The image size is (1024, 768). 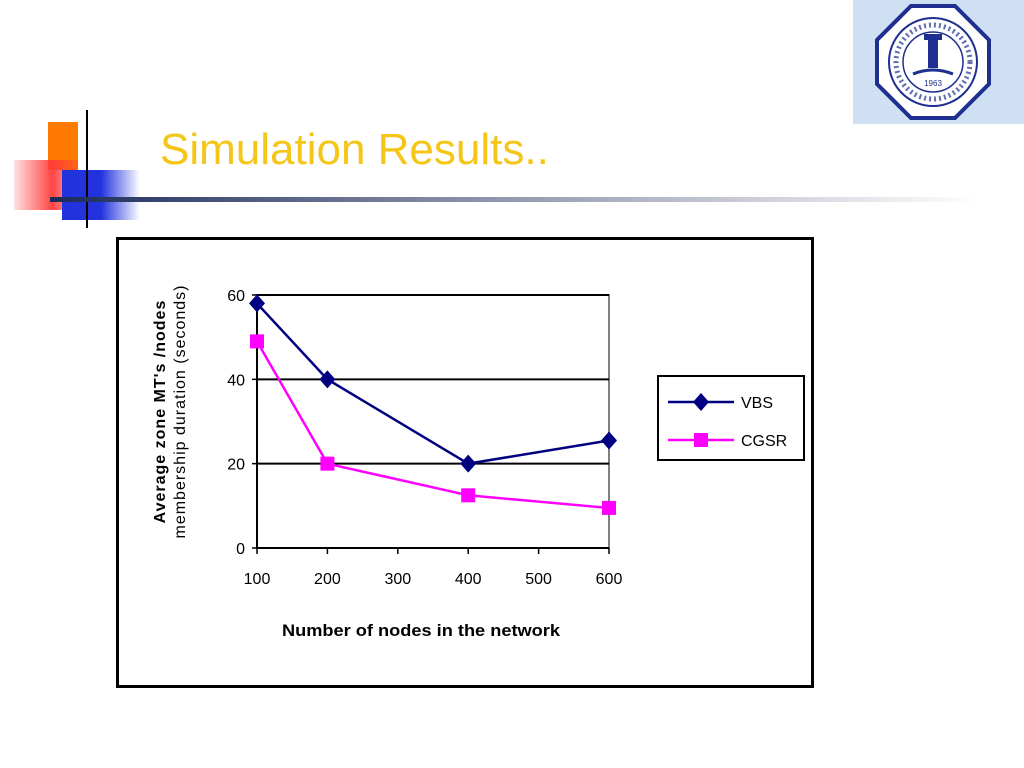 What do you see at coordinates (609, 579) in the screenshot?
I see `x-tick-label: 600` at bounding box center [609, 579].